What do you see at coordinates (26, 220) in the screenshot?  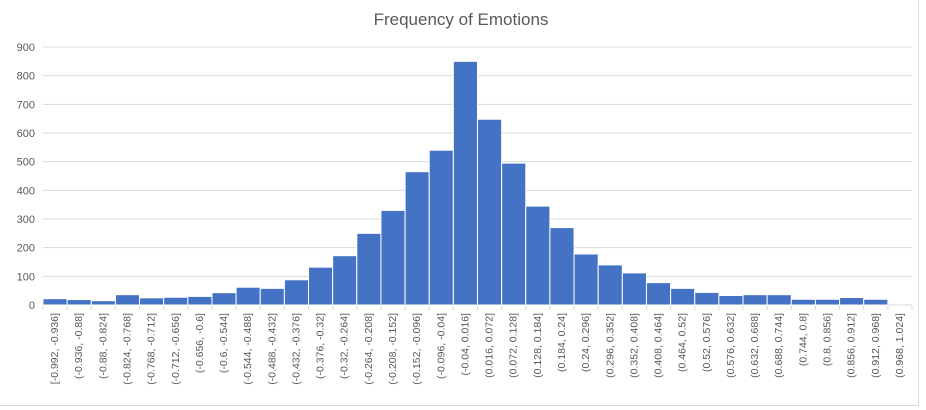 I see `y-tick-label: 300` at bounding box center [26, 220].